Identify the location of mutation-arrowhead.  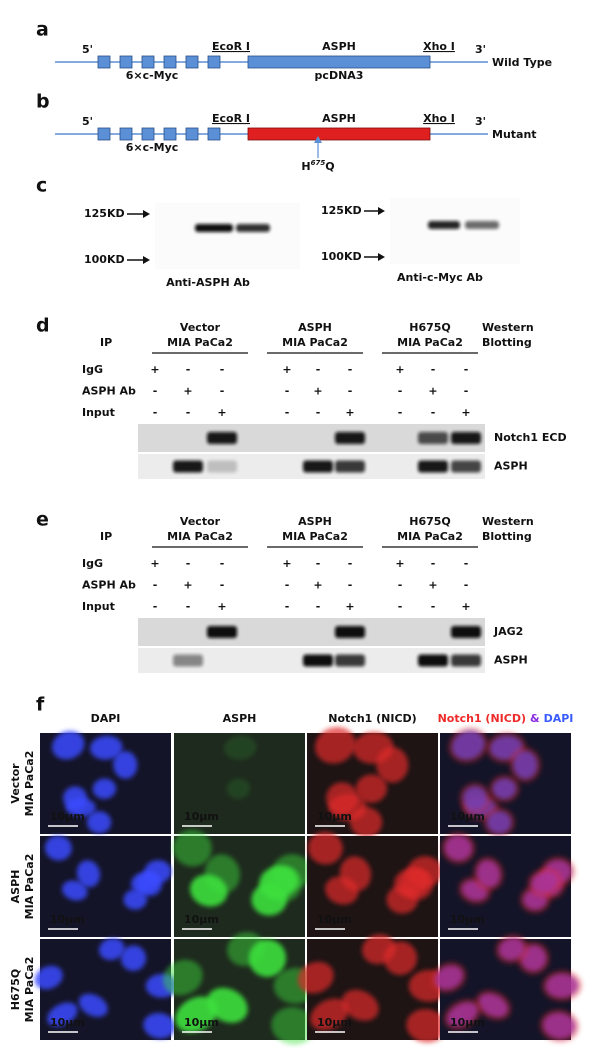
(318, 139).